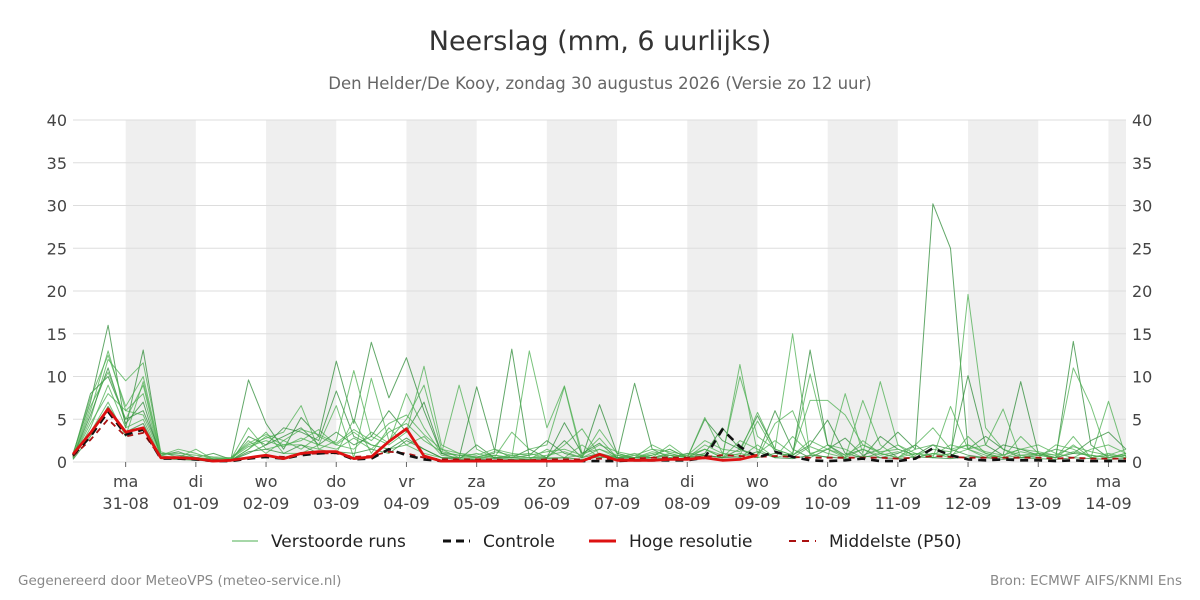 This screenshot has height=600, width=1200. What do you see at coordinates (57, 163) in the screenshot?
I see `y-tick-label-left: 35` at bounding box center [57, 163].